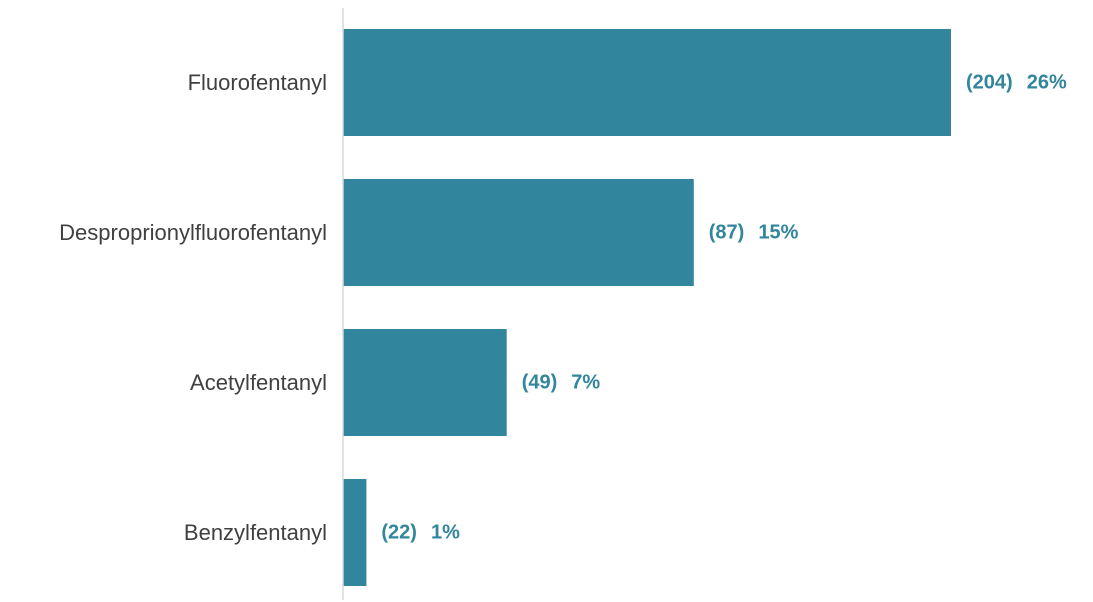 The image size is (1093, 602). What do you see at coordinates (754, 233) in the screenshot?
I see `data-label: (87) 15%` at bounding box center [754, 233].